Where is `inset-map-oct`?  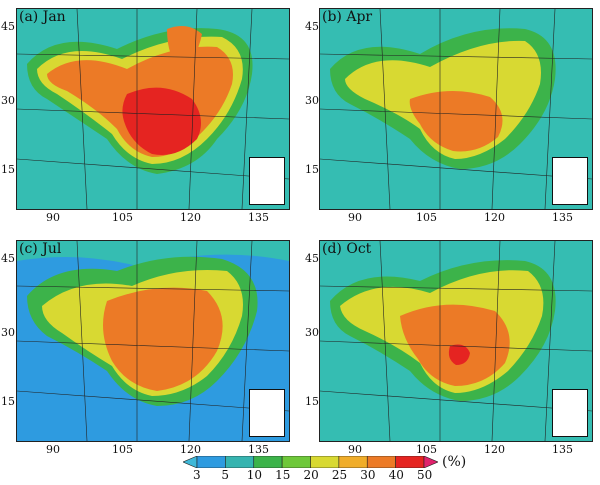 inset-map-oct is located at coordinates (570, 413).